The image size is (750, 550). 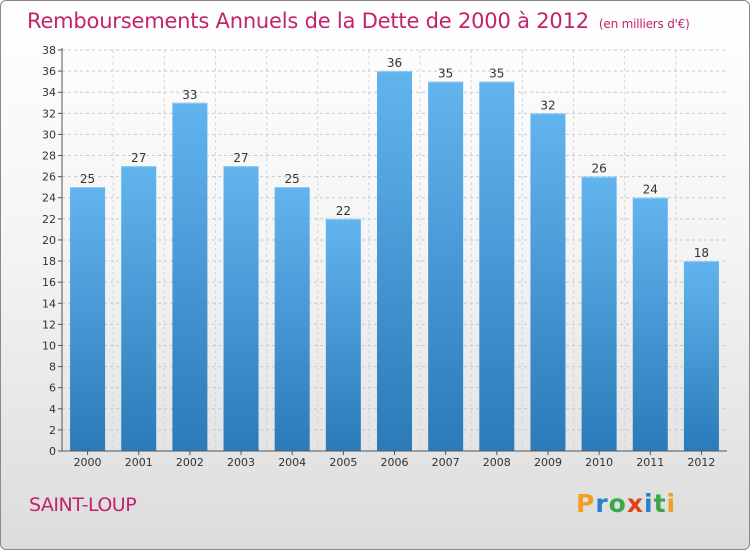 What do you see at coordinates (49, 177) in the screenshot?
I see `y-tick-label: 26` at bounding box center [49, 177].